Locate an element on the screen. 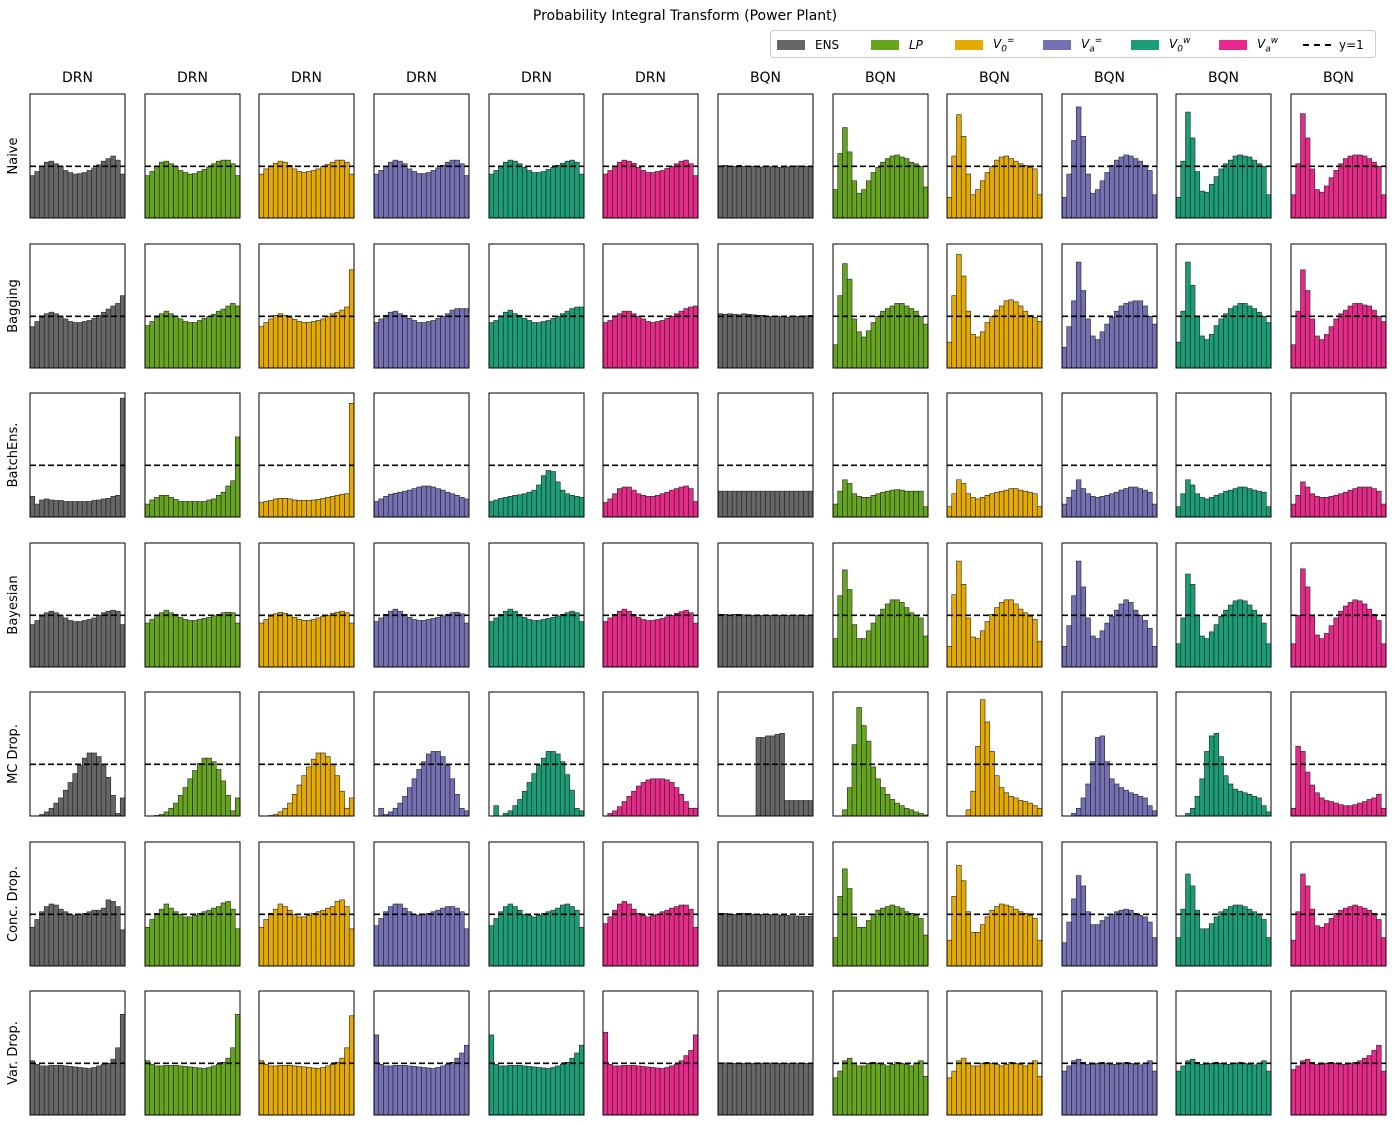 This screenshot has height=1126, width=1395. column-title: DRN is located at coordinates (306, 78).